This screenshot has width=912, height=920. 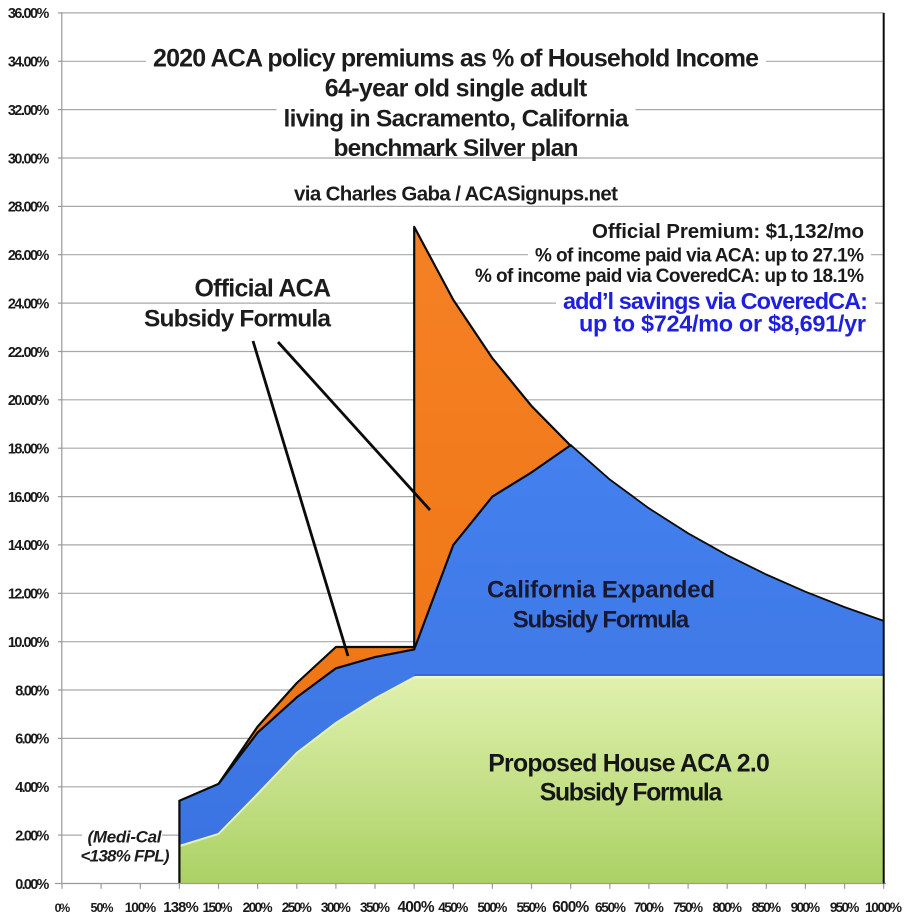 I want to click on svg-text: 12.00%, so click(x=29, y=595).